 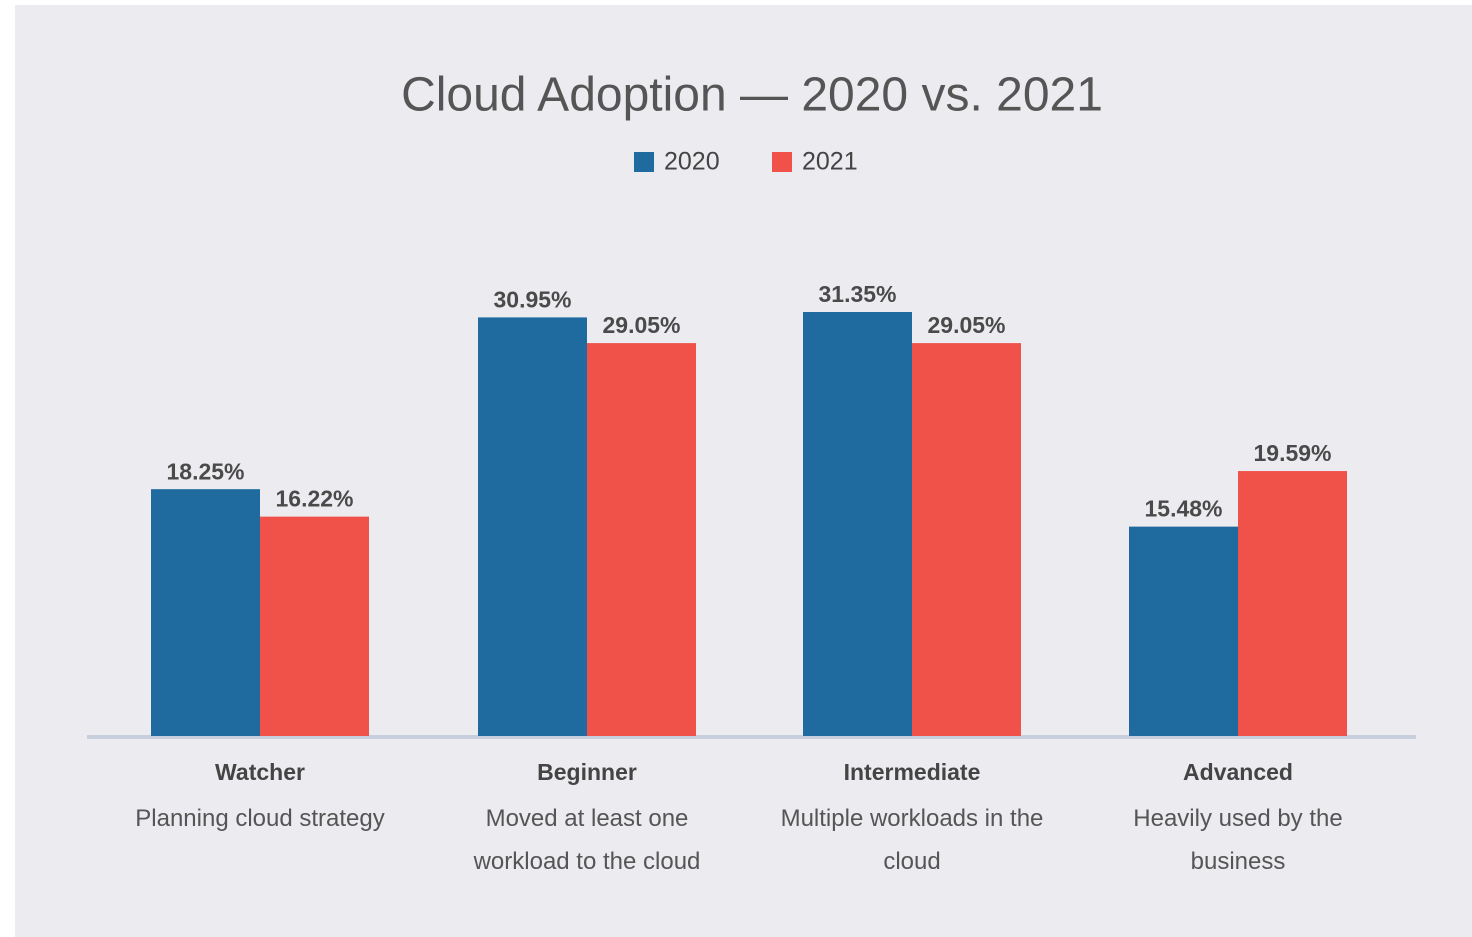 I want to click on category-label-group: Advanced Heavily used by the business, so click(x=1238, y=821).